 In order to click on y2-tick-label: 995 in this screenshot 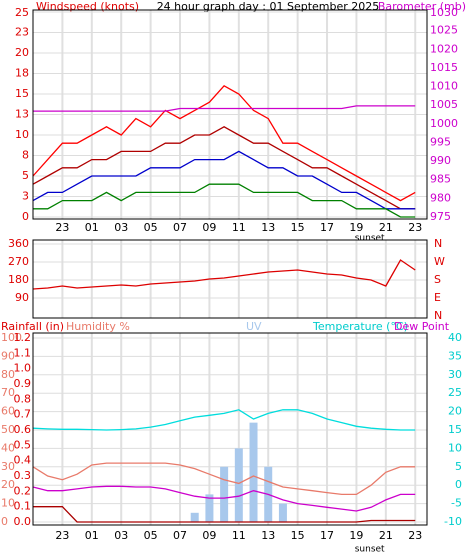, I will do `click(440, 141)`.